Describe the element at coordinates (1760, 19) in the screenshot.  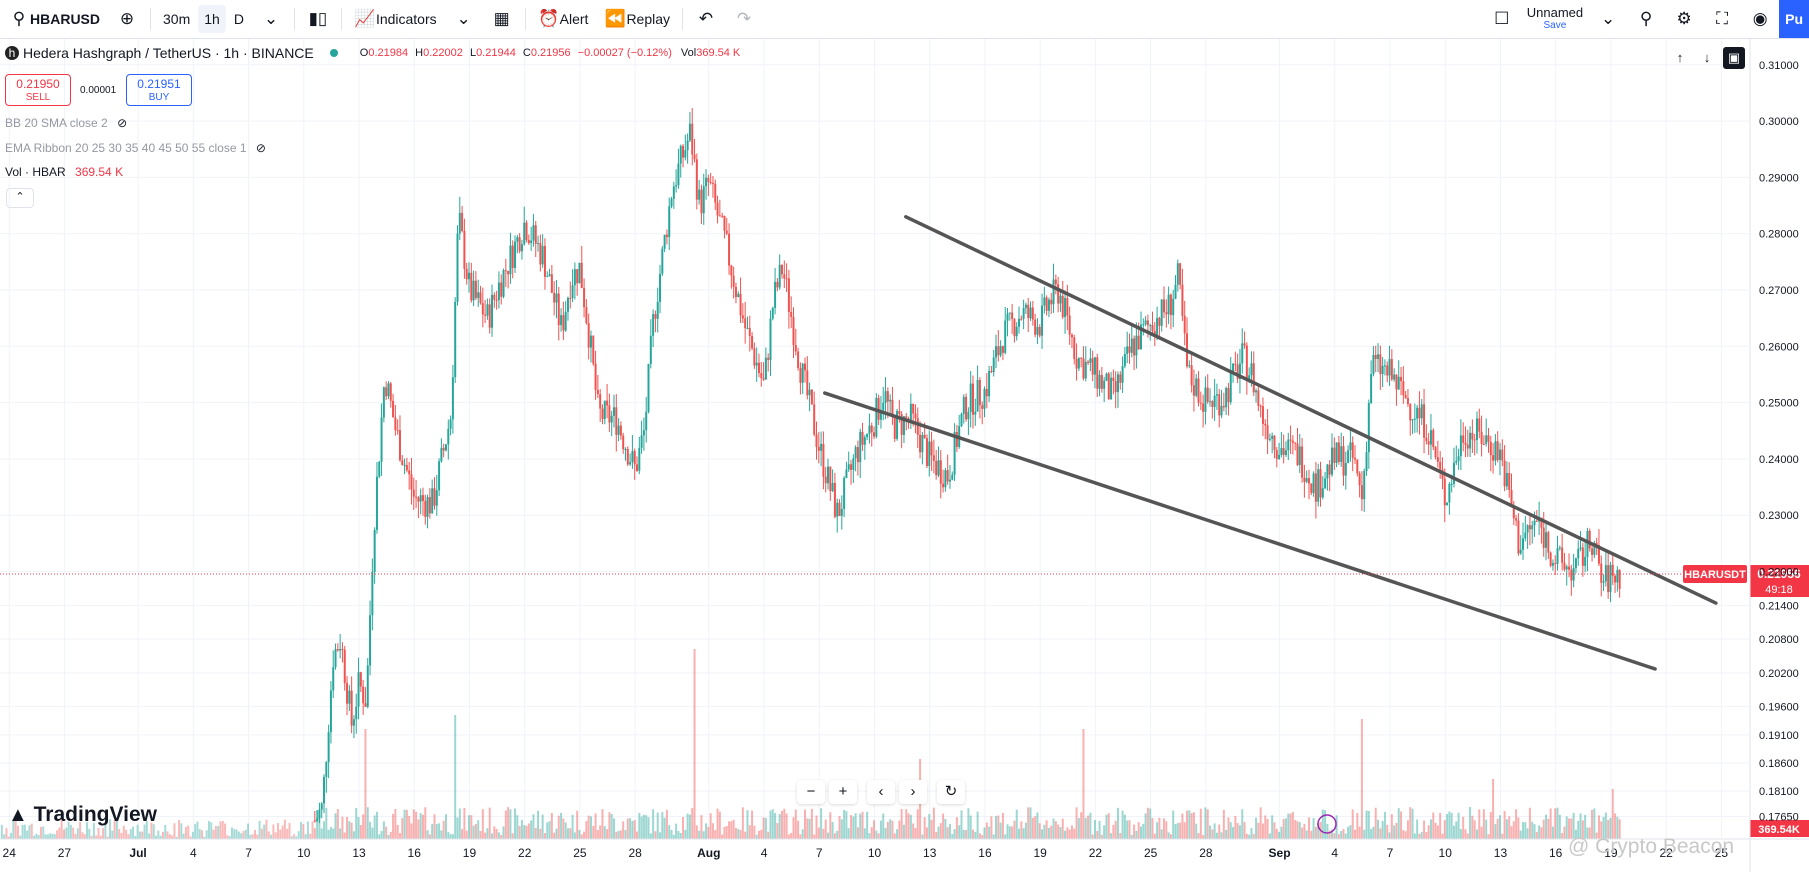
I see `snapshot-button: ◉` at that location.